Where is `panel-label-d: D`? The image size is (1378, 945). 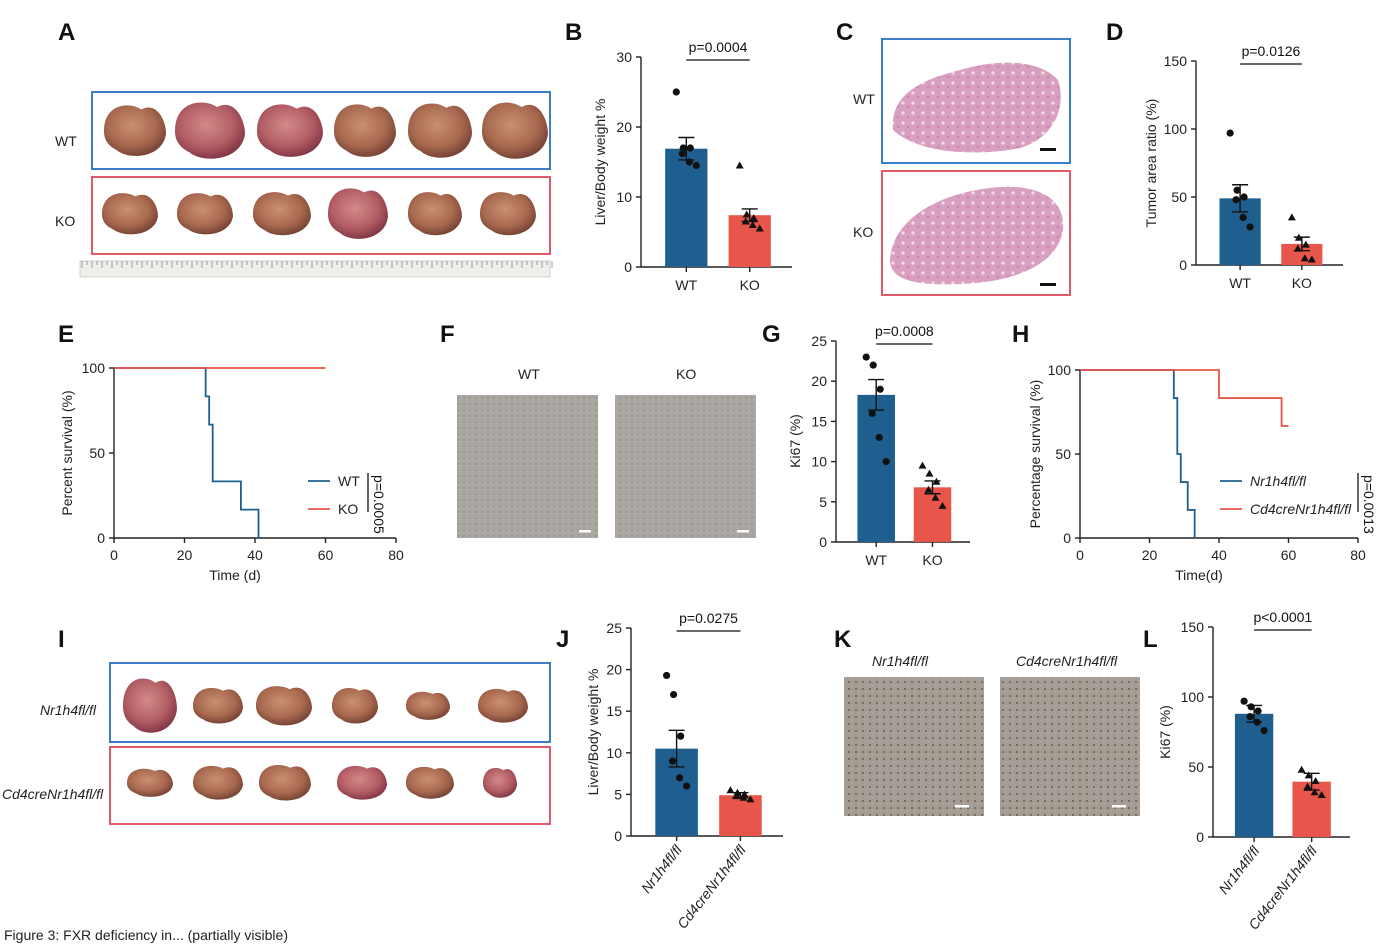 panel-label-d: D is located at coordinates (1114, 32).